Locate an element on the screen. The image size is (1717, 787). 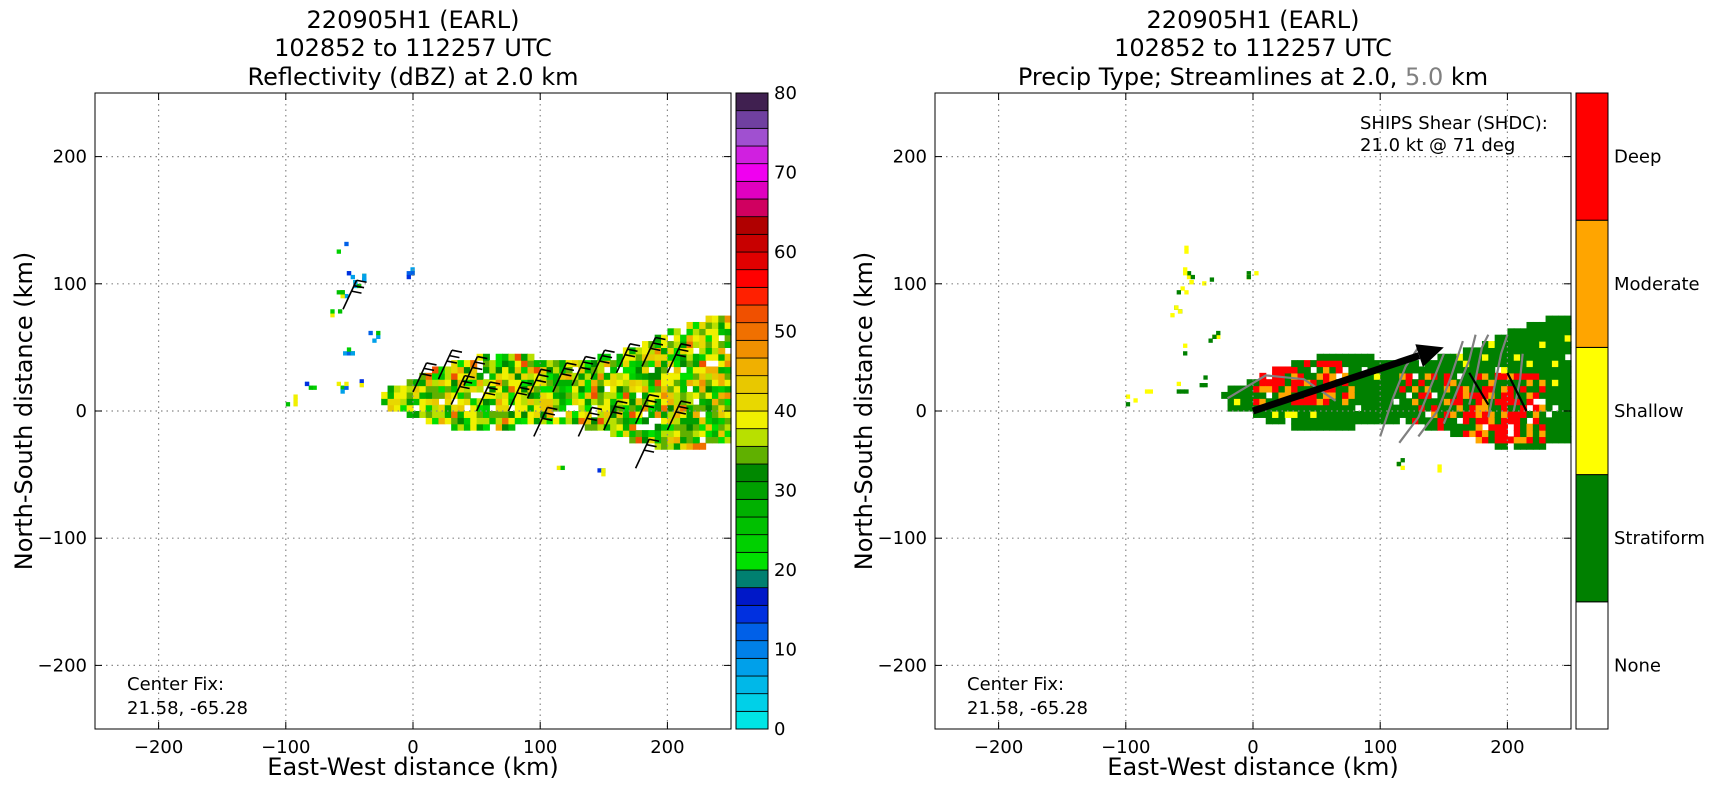
wind-barb is located at coordinates (583, 370).